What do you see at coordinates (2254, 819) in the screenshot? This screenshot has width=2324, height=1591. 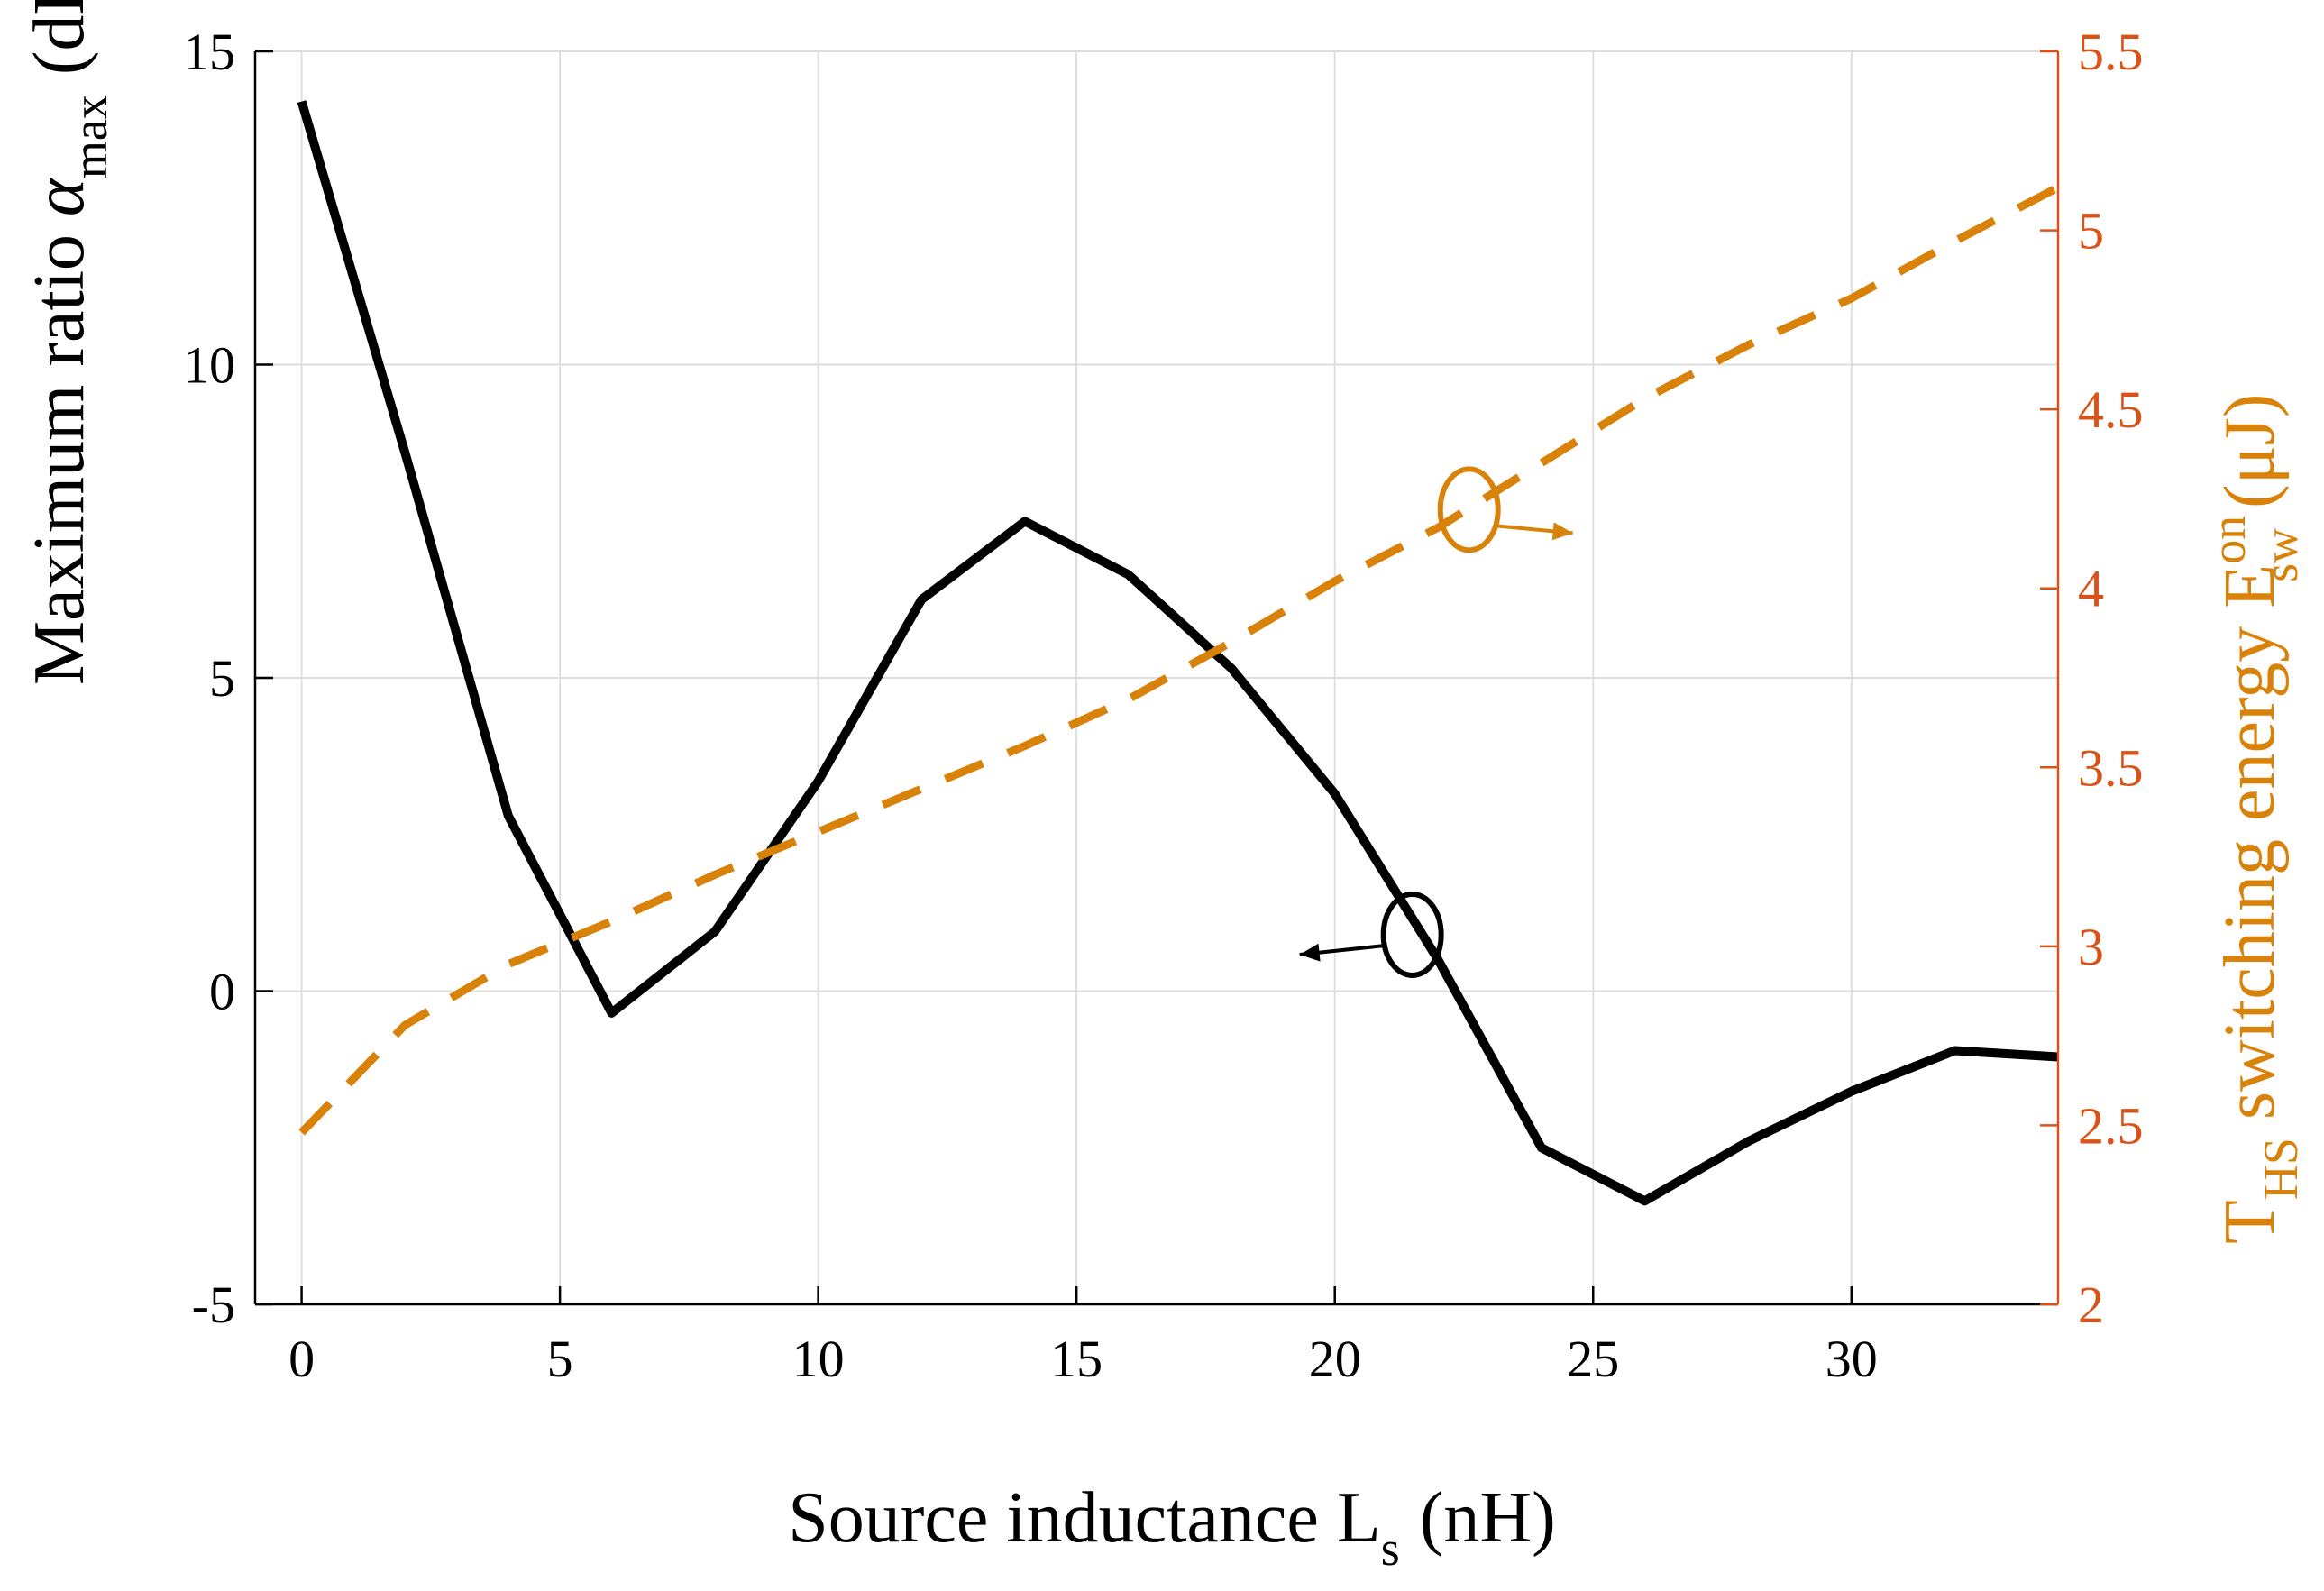 I see `y-axis-right-label: THS switching energy Eonsw(μJ)` at bounding box center [2254, 819].